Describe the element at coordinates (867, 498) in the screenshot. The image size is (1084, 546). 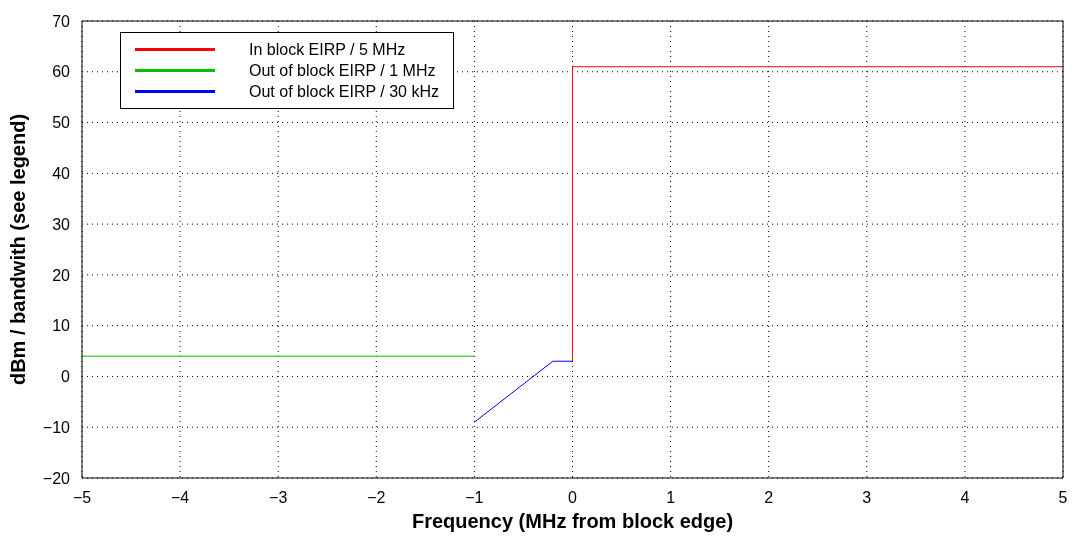
I see `x-tick-label: 3` at that location.